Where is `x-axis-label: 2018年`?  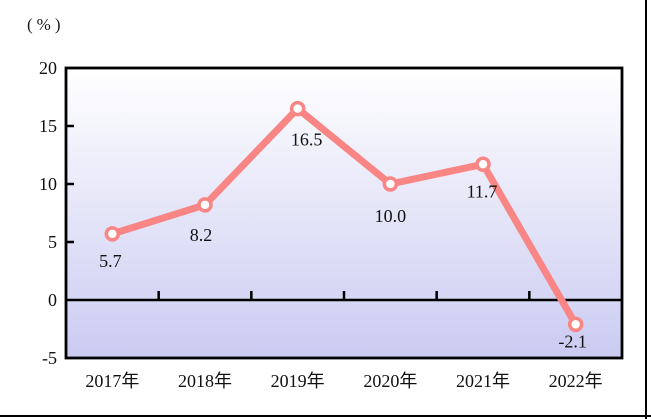
x-axis-label: 2018年 is located at coordinates (205, 381).